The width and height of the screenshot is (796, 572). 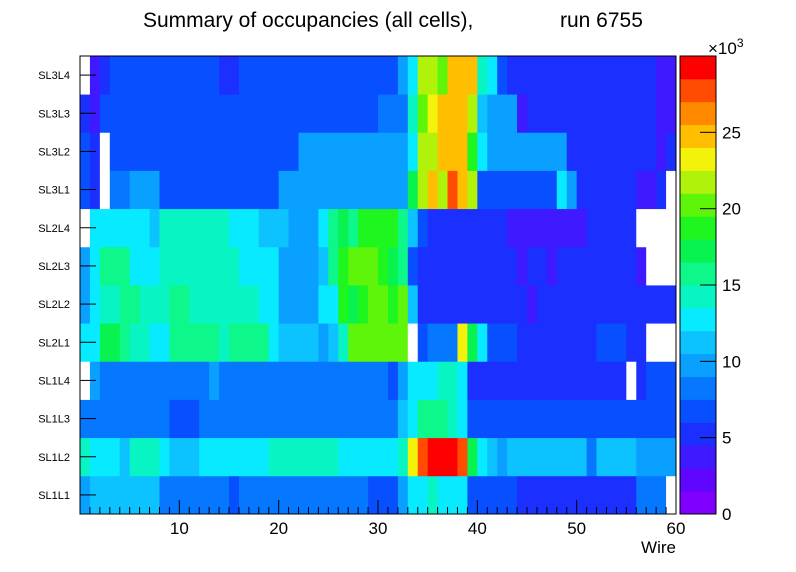 What do you see at coordinates (576, 528) in the screenshot?
I see `x-tick-label: 50` at bounding box center [576, 528].